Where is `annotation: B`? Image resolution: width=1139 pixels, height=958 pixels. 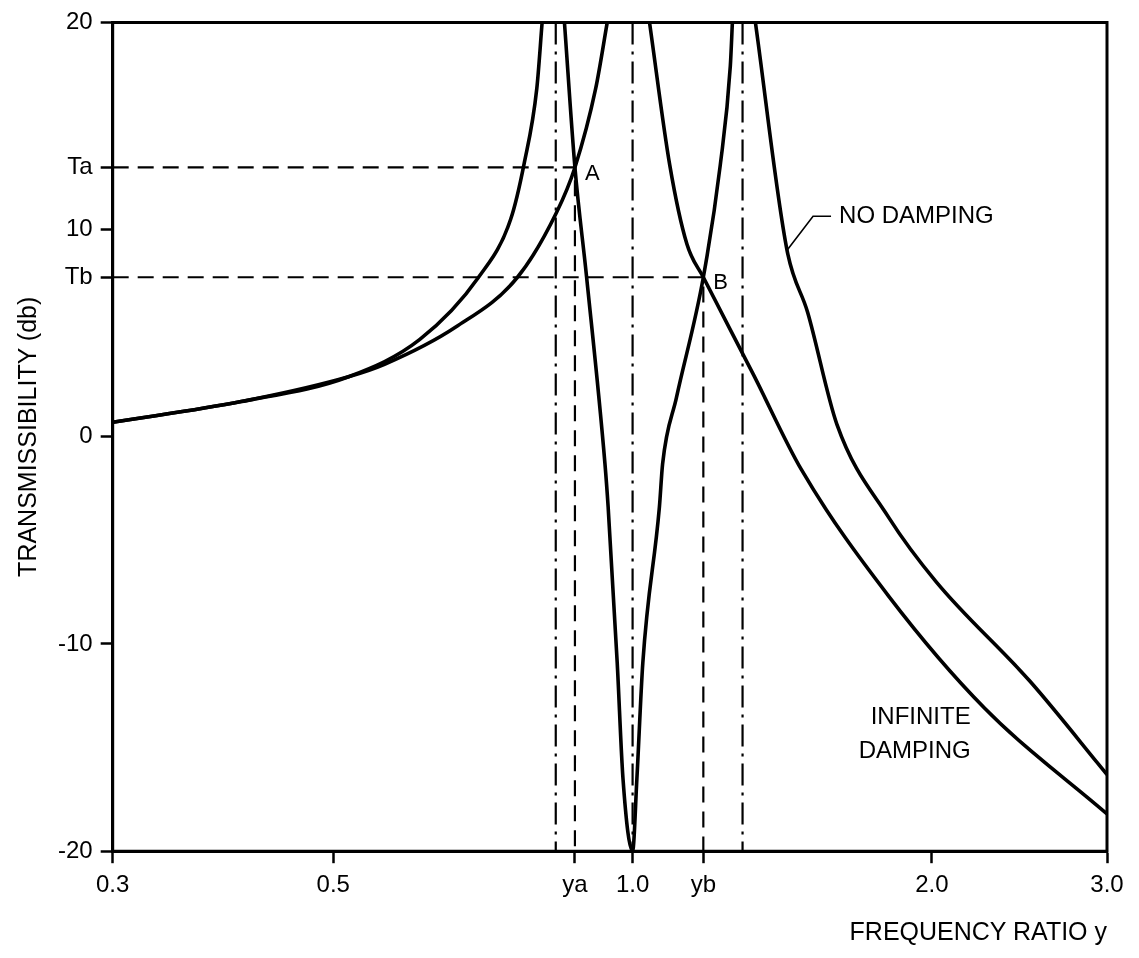 annotation: B is located at coordinates (721, 282).